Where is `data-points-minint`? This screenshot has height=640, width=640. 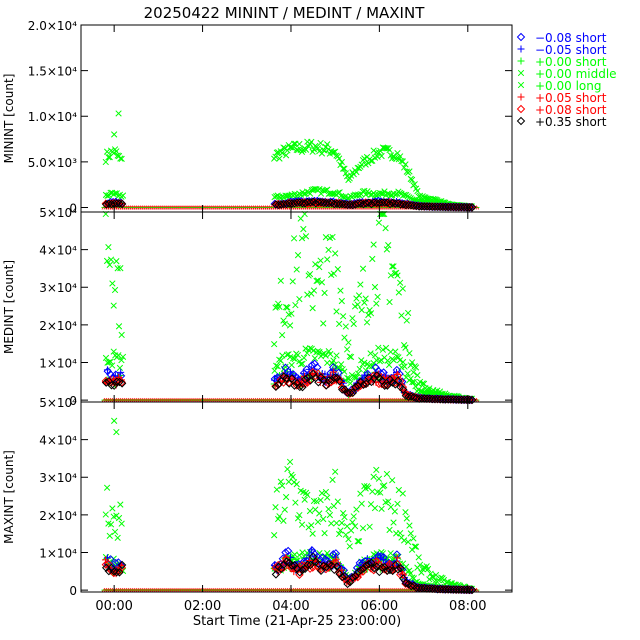
data-points-minint is located at coordinates (290, 161).